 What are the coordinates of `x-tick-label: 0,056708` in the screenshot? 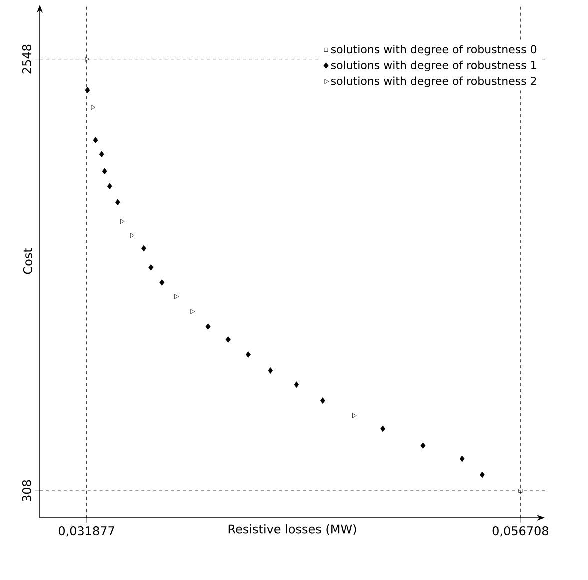 It's located at (520, 531).